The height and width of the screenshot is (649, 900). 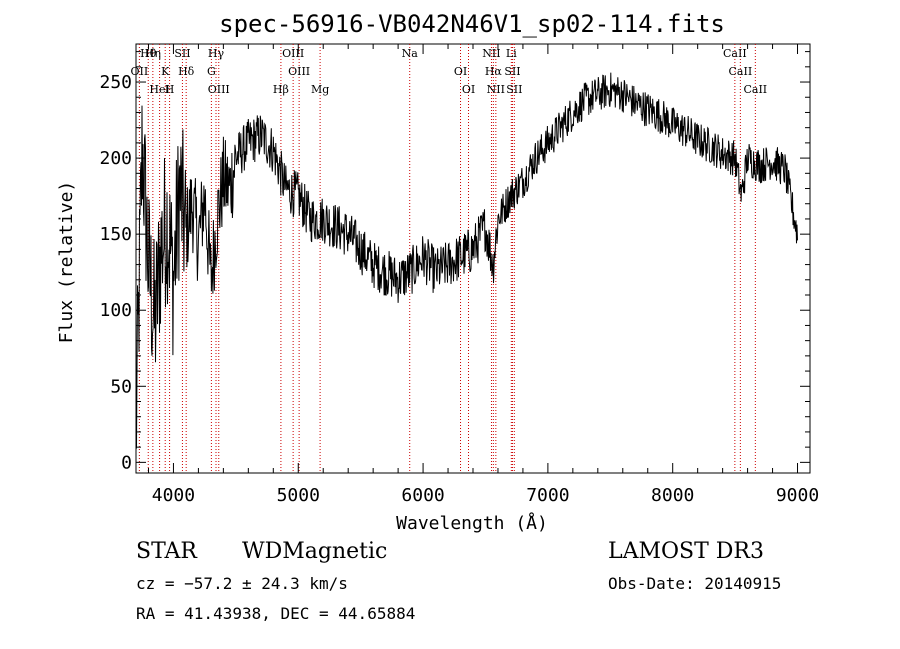 I want to click on x-tick-label: 9000, so click(x=797, y=495).